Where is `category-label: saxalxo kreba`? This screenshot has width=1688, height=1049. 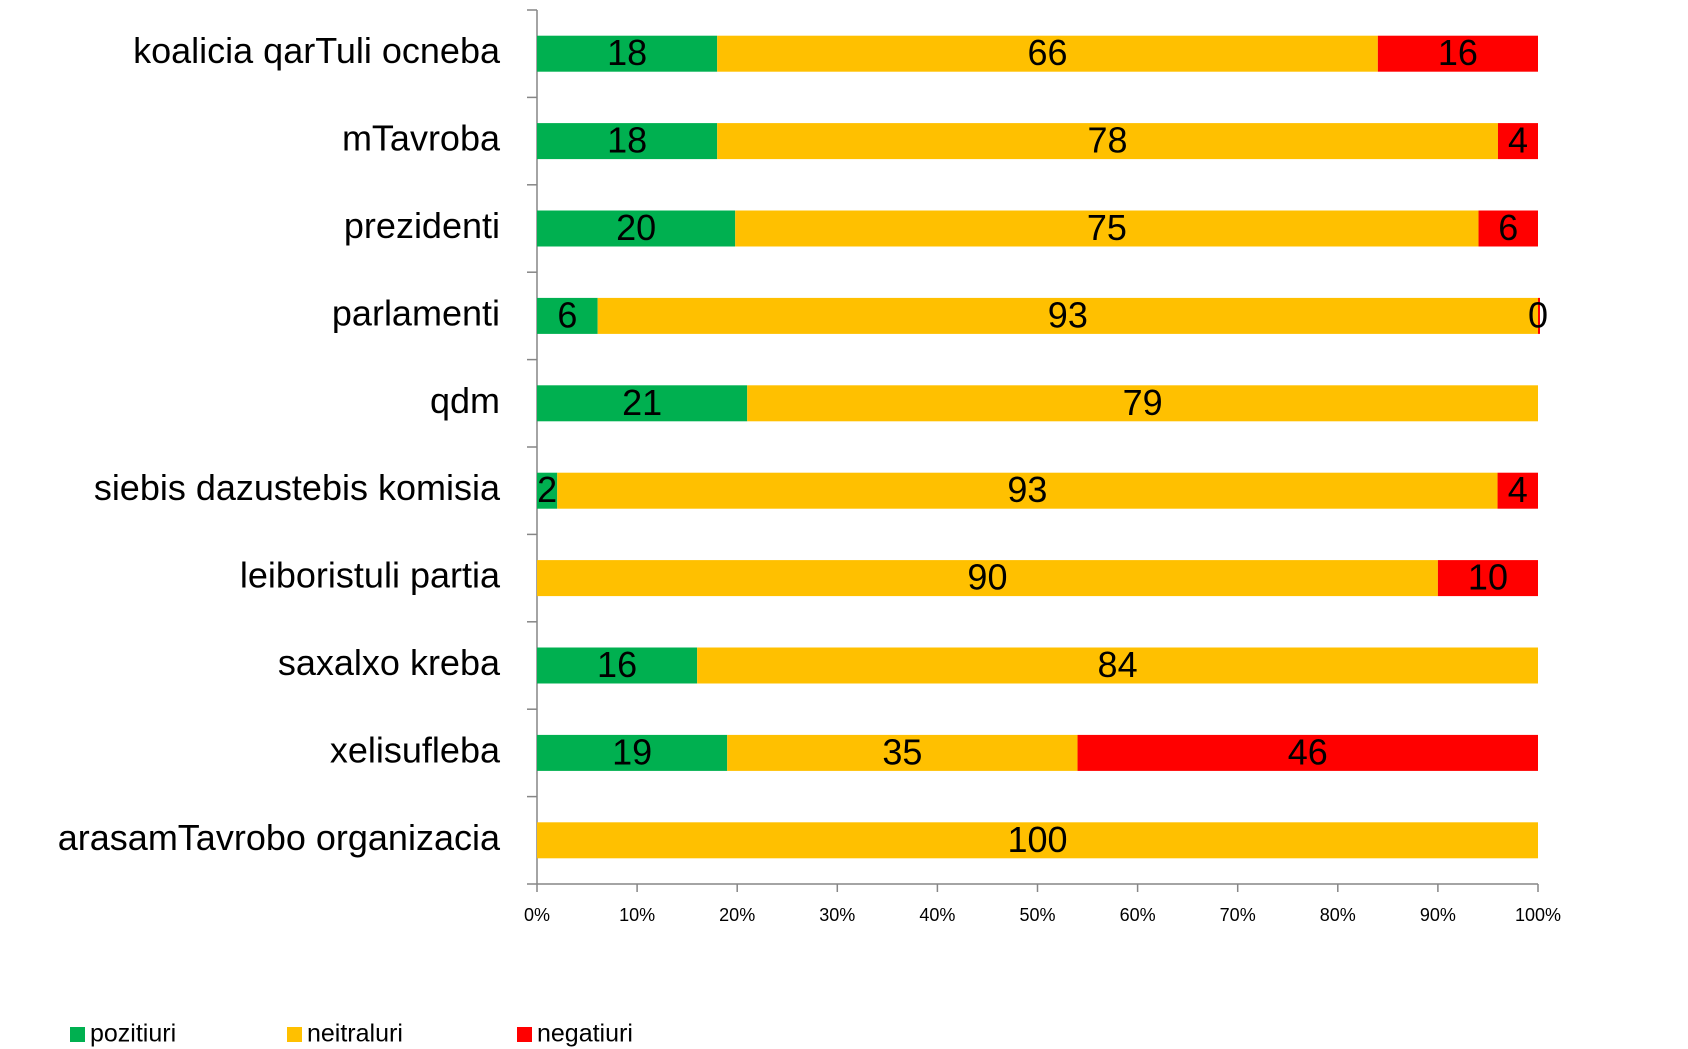
category-label: saxalxo kreba is located at coordinates (389, 662).